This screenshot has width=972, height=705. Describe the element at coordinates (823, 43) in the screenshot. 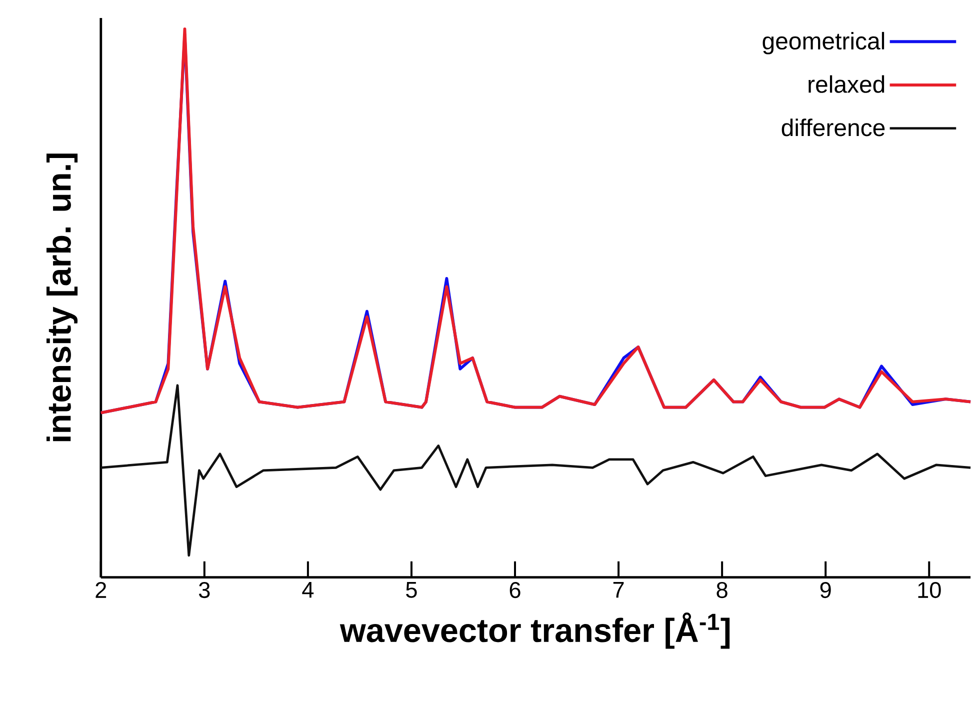

I see `legend-label: geometrical` at that location.